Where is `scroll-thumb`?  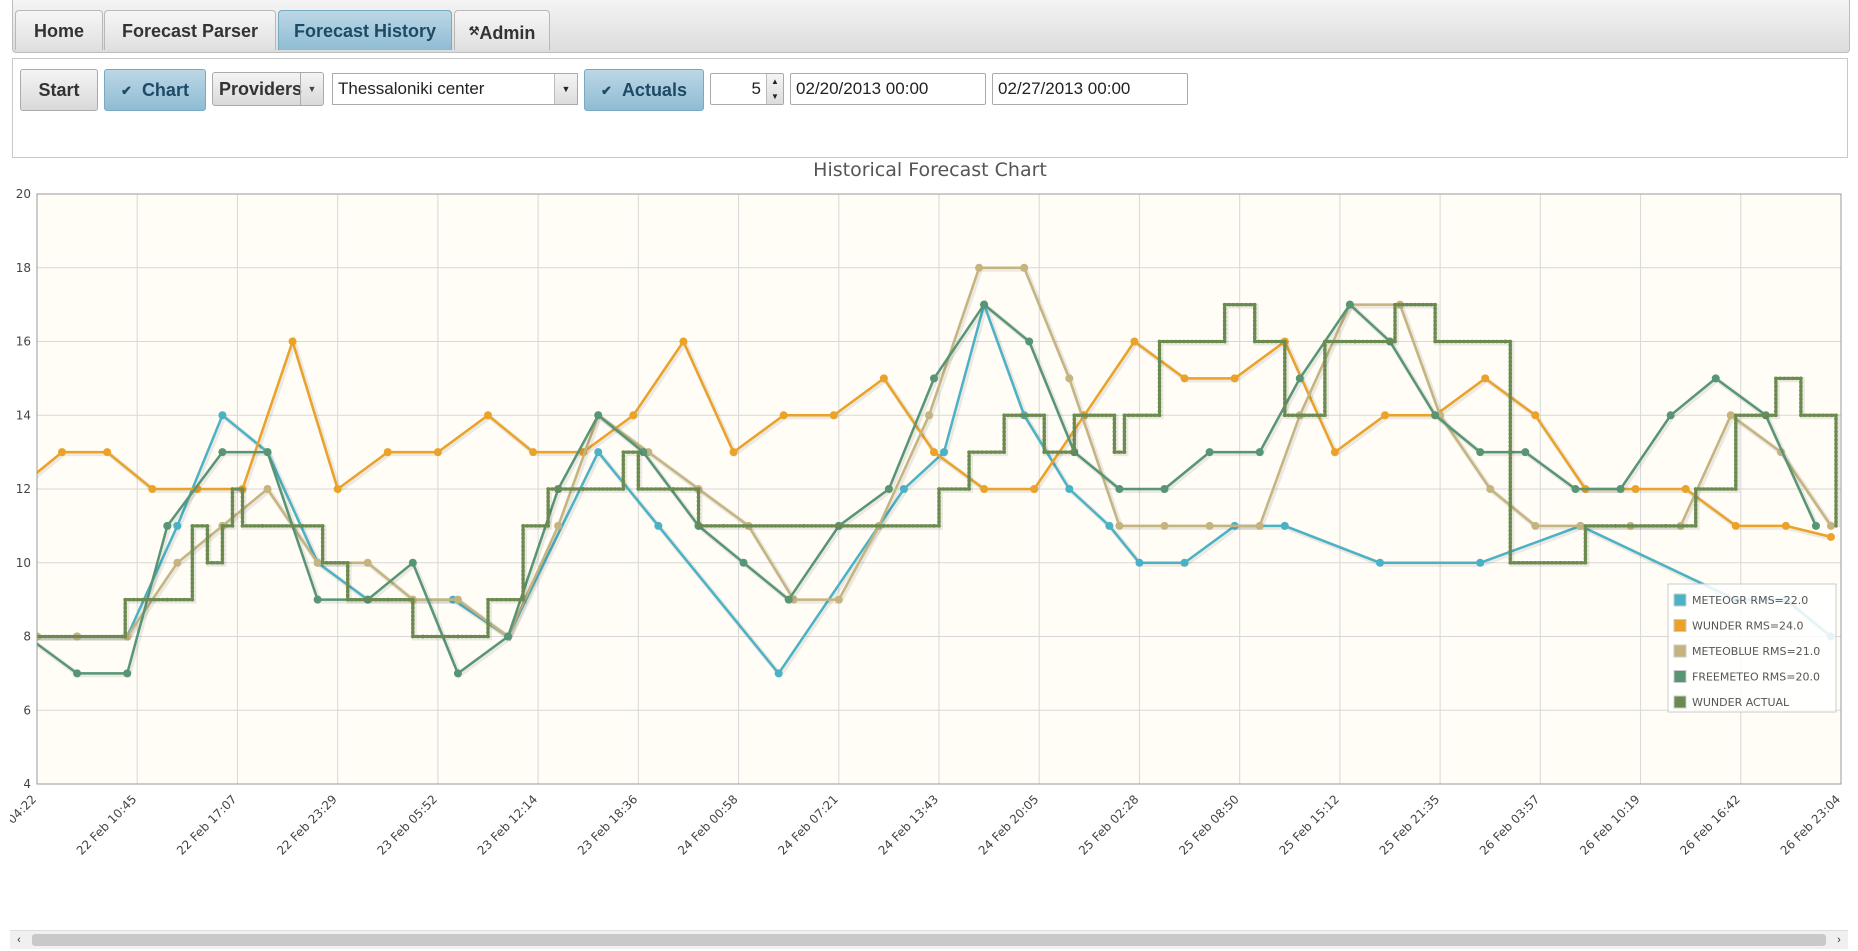
scroll-thumb is located at coordinates (929, 940).